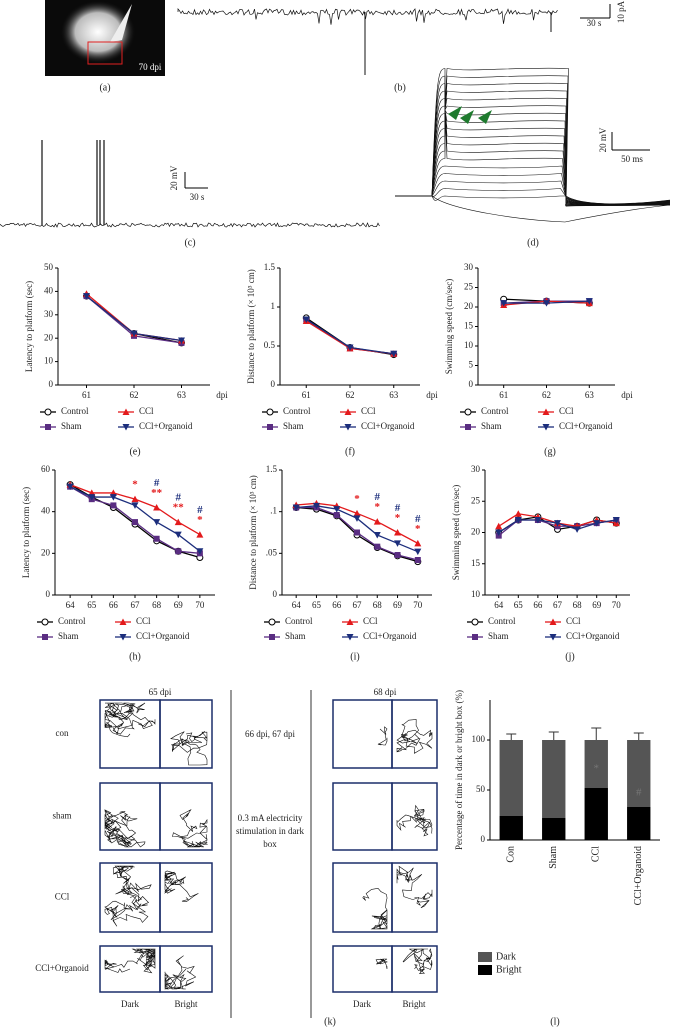  Describe the element at coordinates (62, 968) in the screenshot. I see `row-label: CCl+Organoid` at that location.